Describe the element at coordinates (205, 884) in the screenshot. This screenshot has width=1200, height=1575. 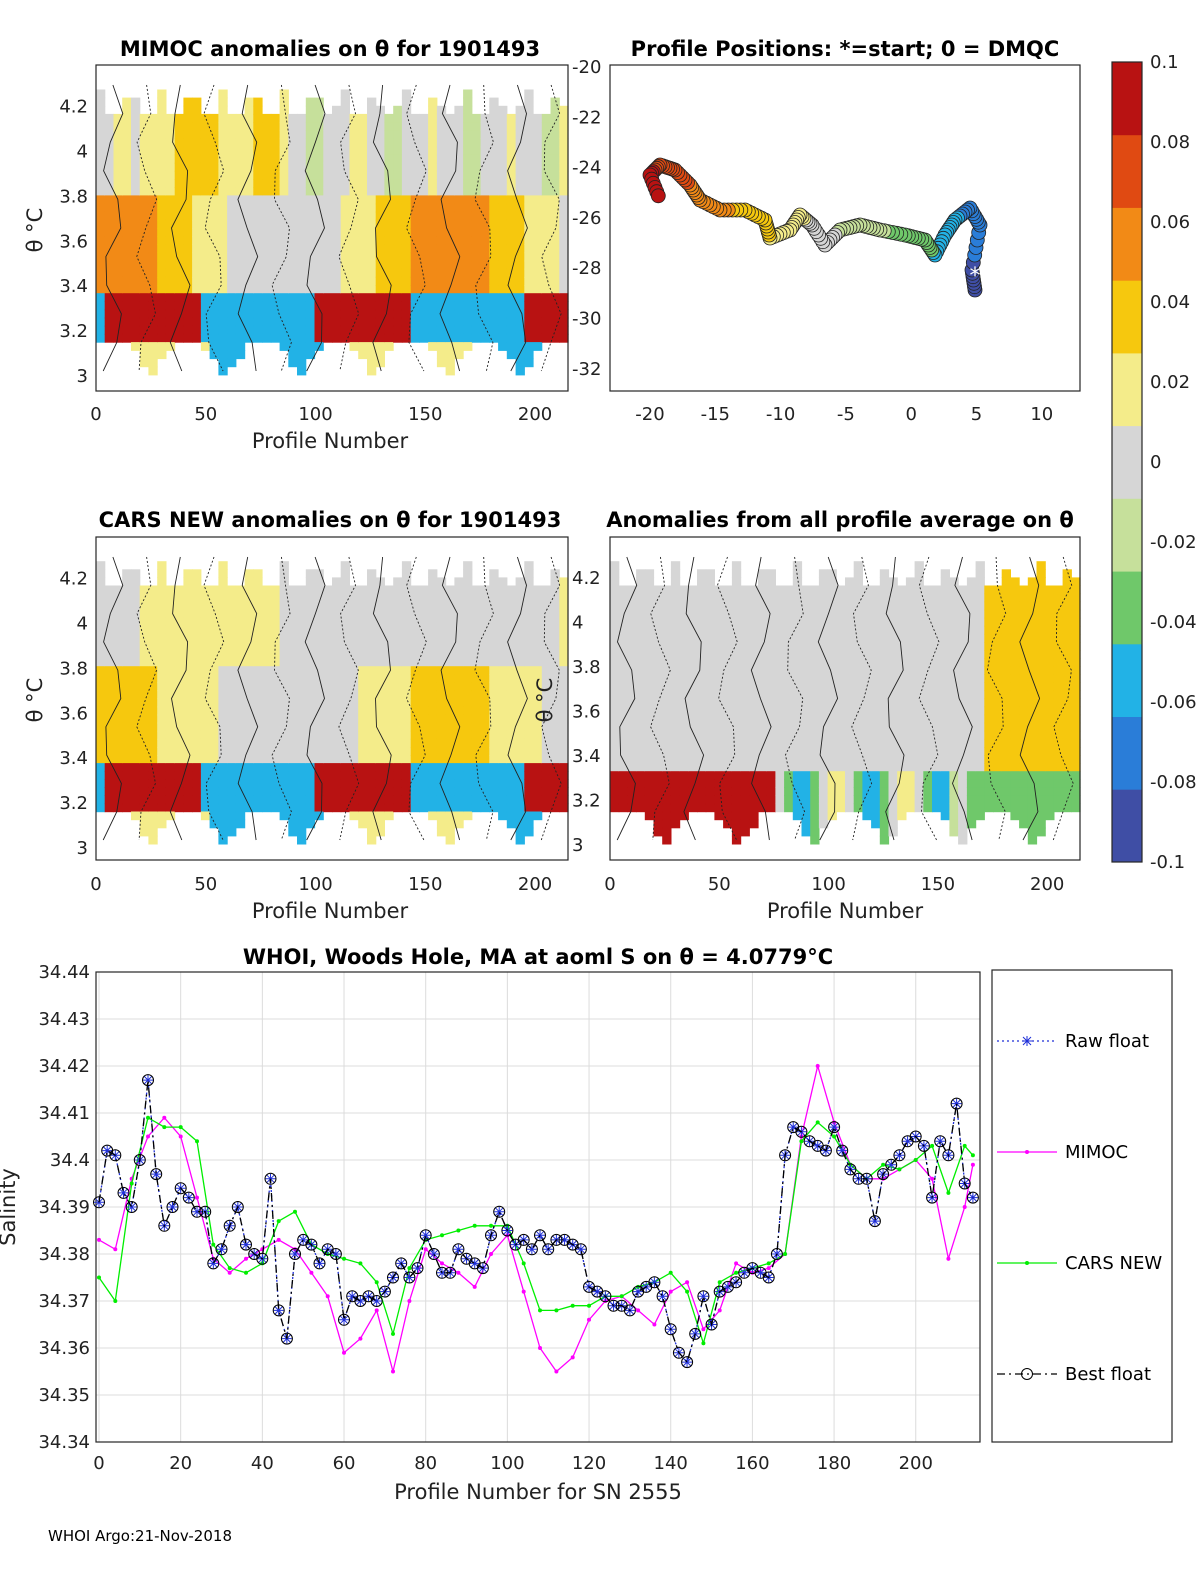
I see `xtick-label: 50` at that location.